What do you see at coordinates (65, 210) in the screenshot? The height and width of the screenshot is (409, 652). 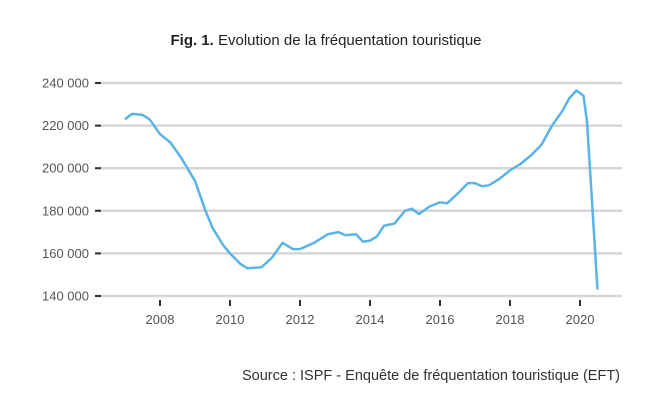 I see `y-tick-label: 180 000` at bounding box center [65, 210].